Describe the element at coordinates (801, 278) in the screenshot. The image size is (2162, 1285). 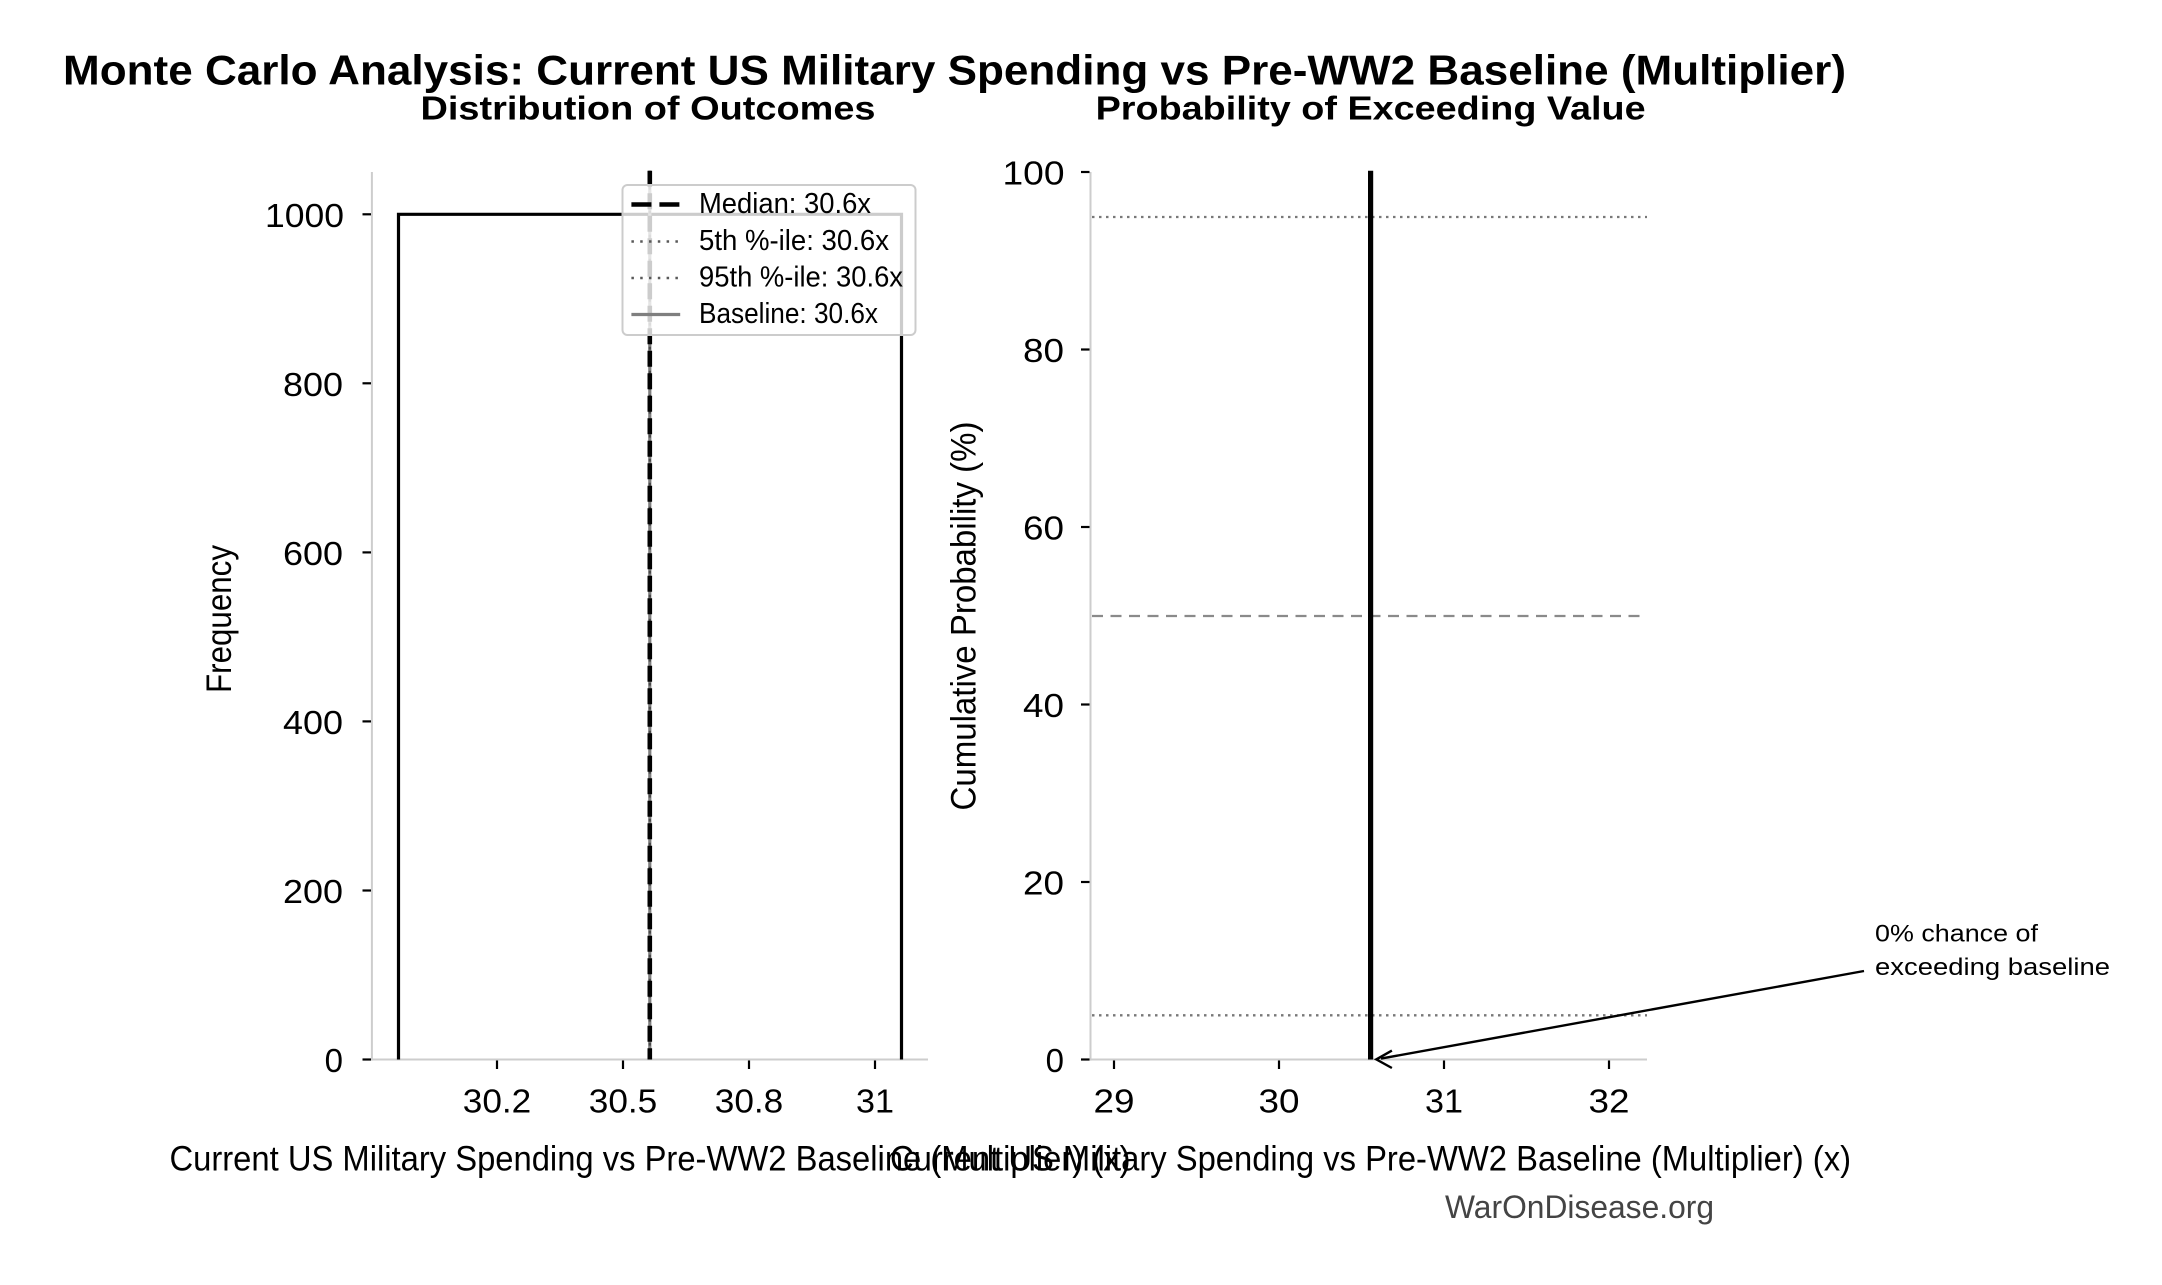
I see `svg-text: 95th %-ile: 30.6x` at that location.